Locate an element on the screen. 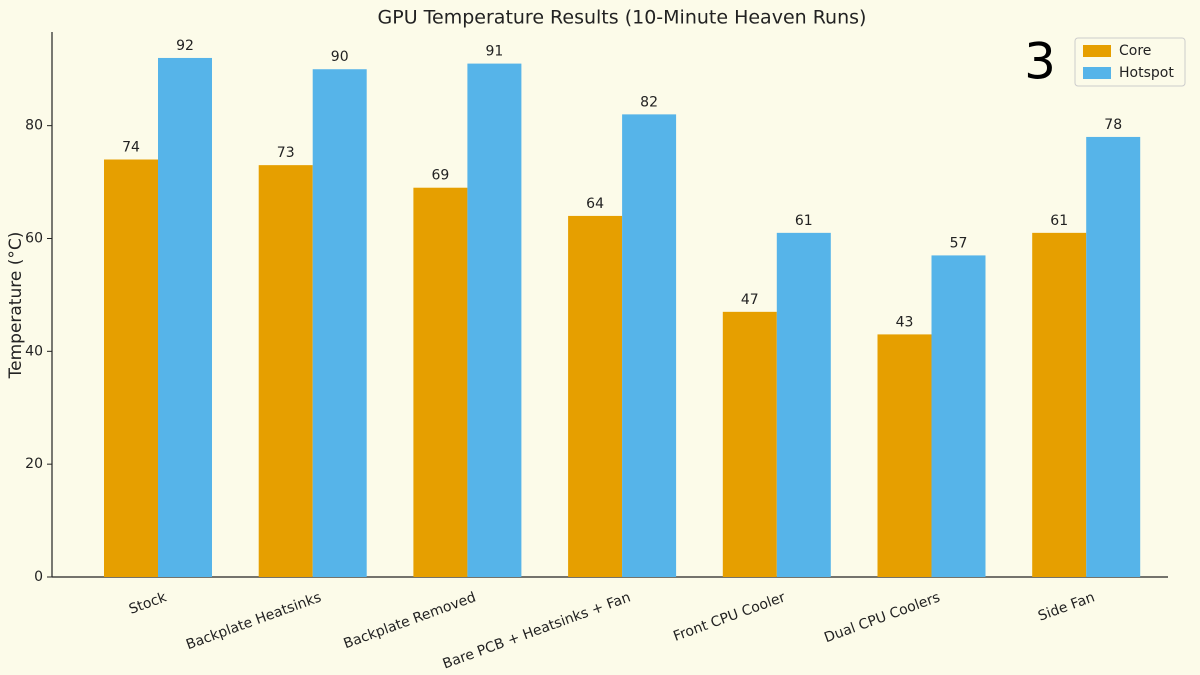 The width and height of the screenshot is (1200, 675). y-tick-label: 0 is located at coordinates (38, 577).